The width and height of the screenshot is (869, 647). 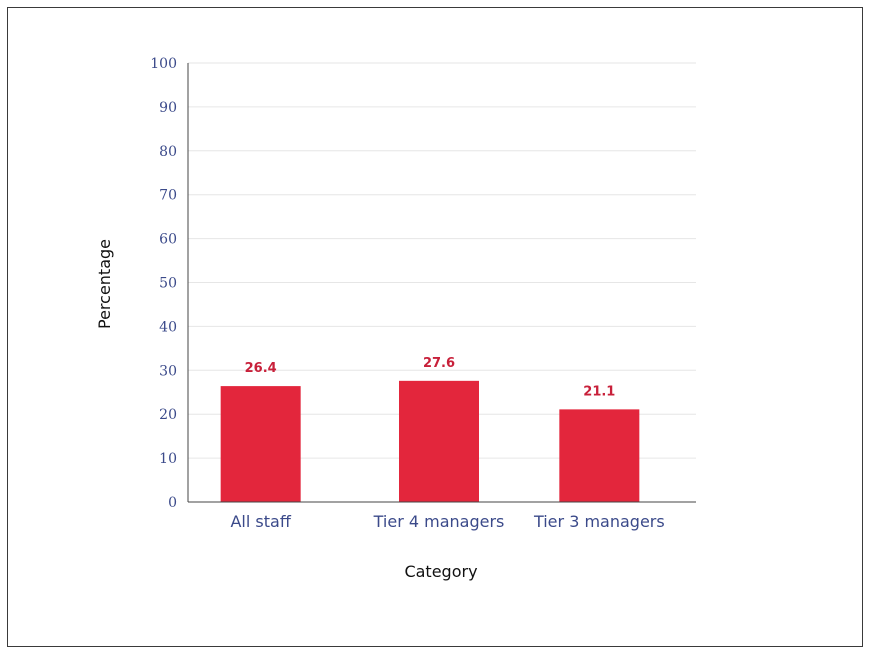 What do you see at coordinates (168, 415) in the screenshot?
I see `y-tick-label: 20` at bounding box center [168, 415].